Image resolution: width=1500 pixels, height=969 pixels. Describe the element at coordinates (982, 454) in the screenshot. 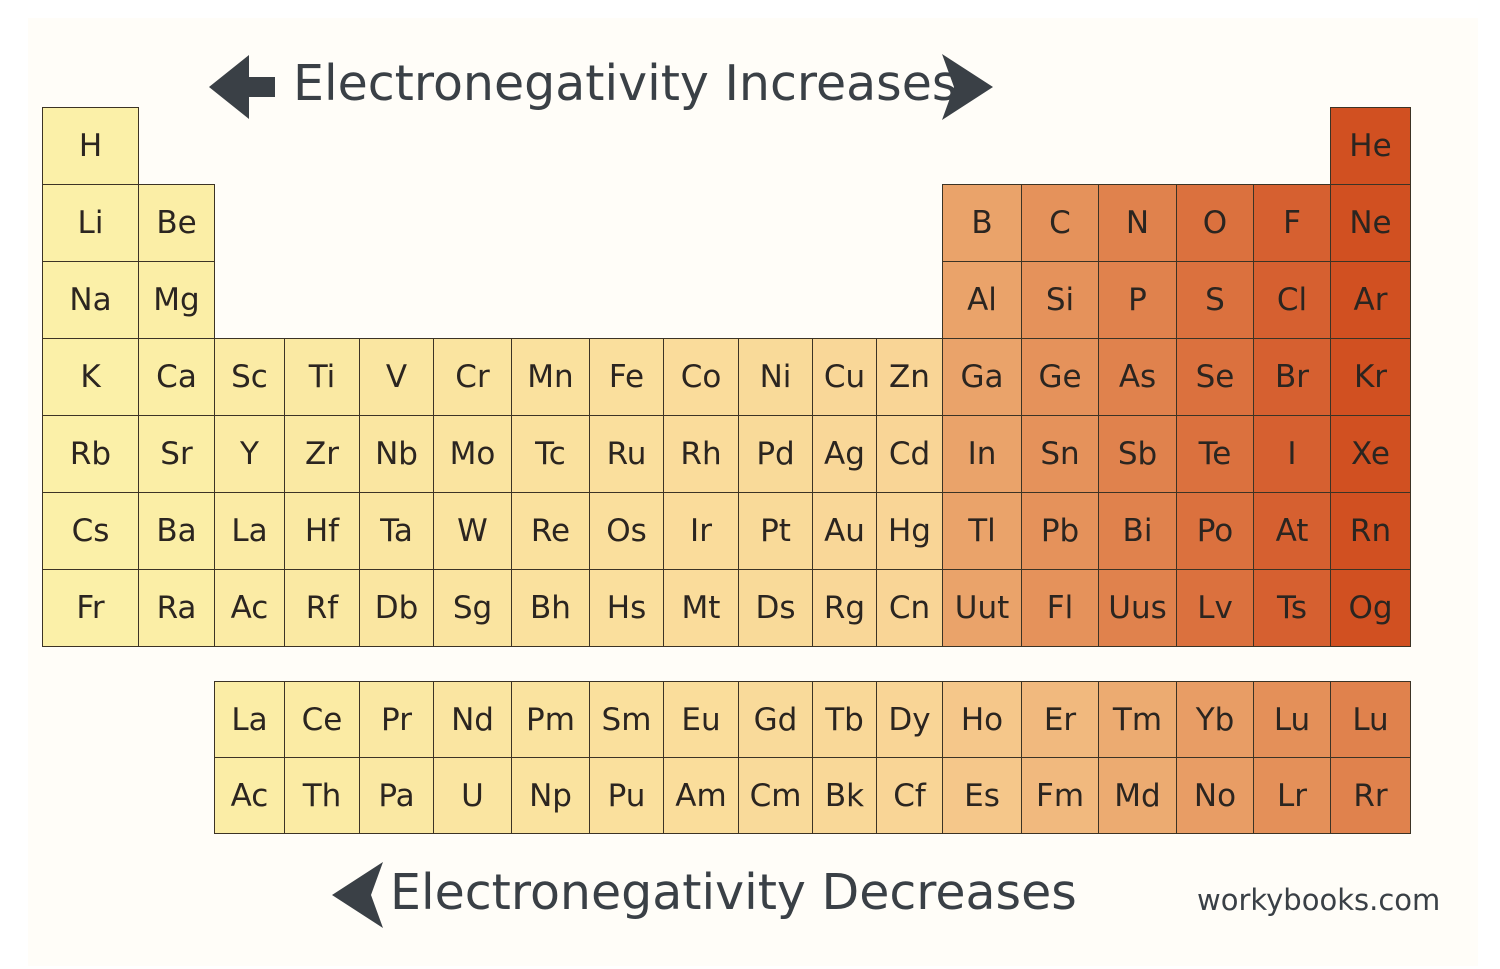

I see `element-cell: In` at that location.